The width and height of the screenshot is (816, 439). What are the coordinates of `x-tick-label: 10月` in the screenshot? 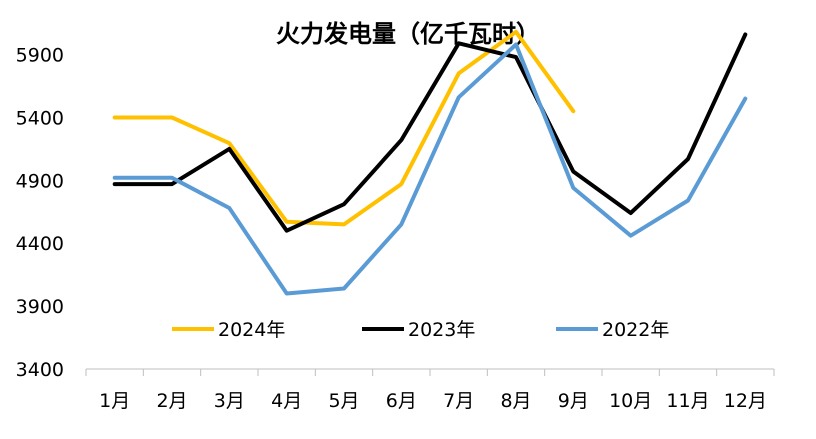 It's located at (630, 401).